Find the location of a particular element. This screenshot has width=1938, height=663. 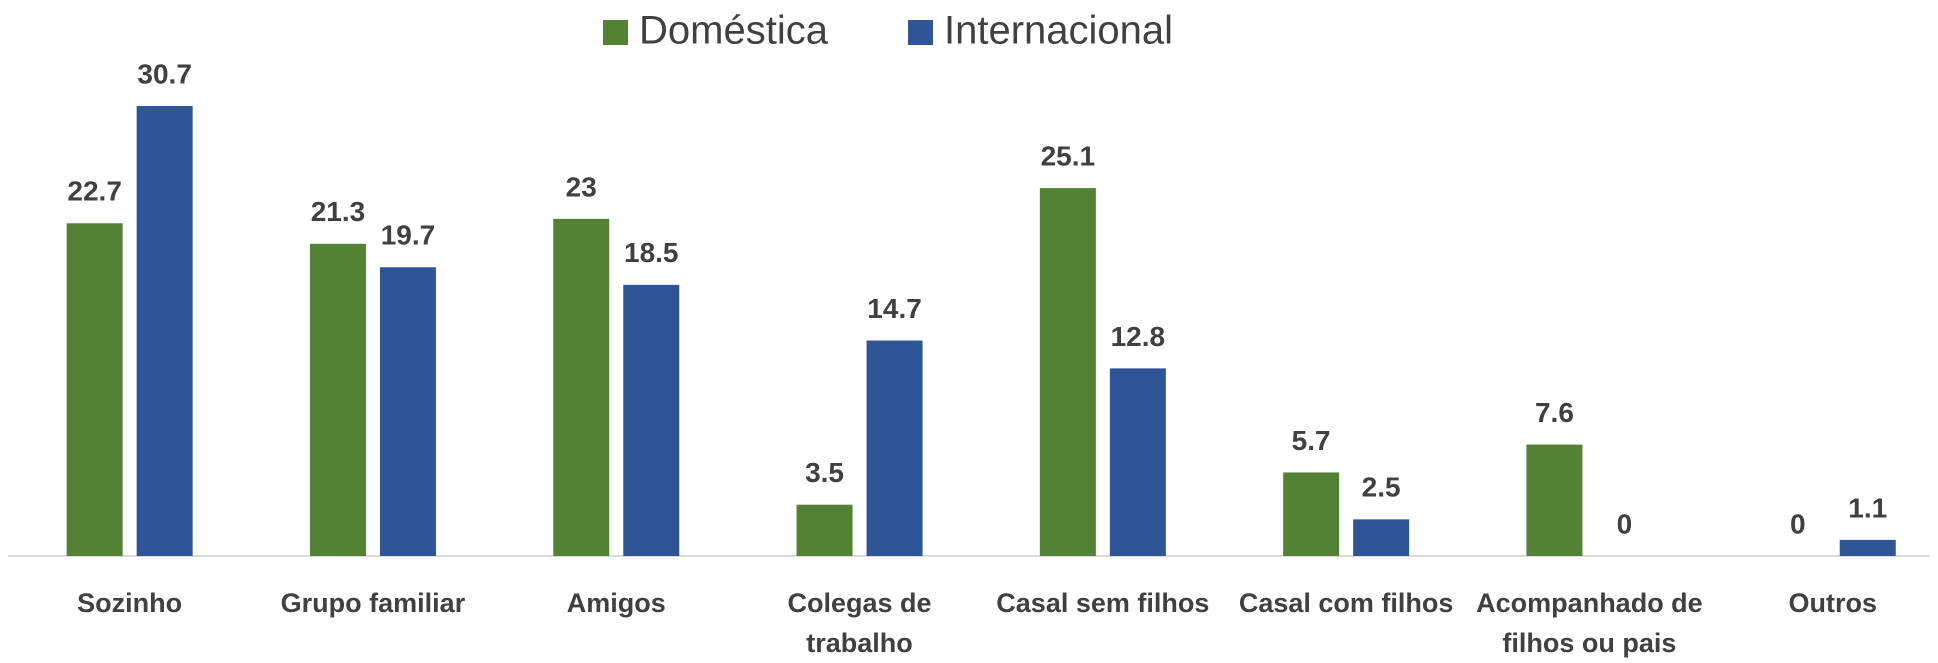

legend-label: Doméstica is located at coordinates (734, 31).